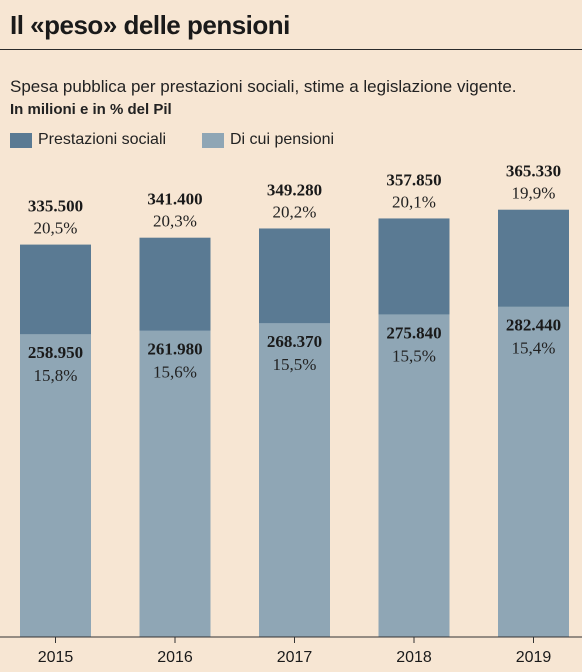 The height and width of the screenshot is (672, 582). What do you see at coordinates (21, 140) in the screenshot?
I see `legend-swatch-prestazioni` at bounding box center [21, 140].